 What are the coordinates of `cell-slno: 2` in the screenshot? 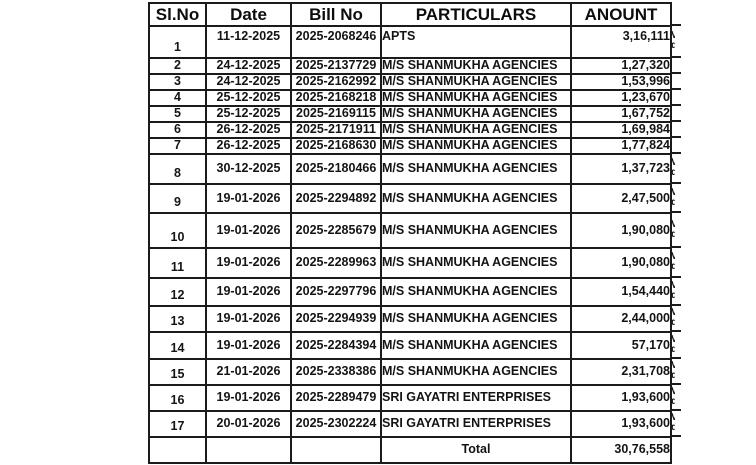 It's located at (177, 66).